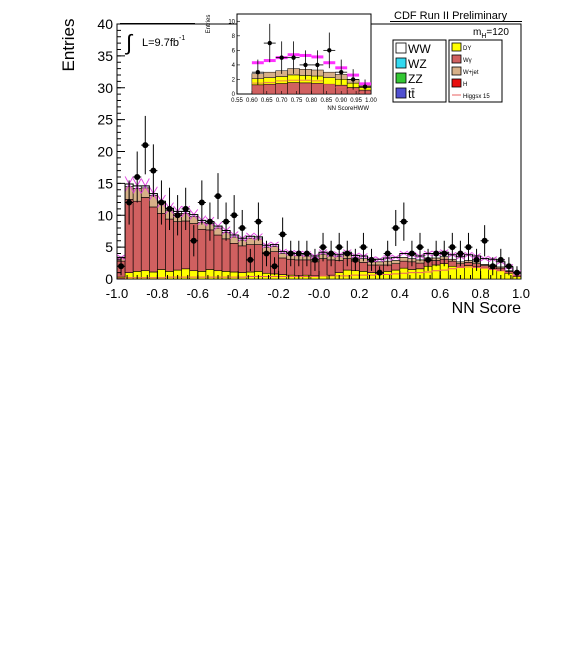 The width and height of the screenshot is (567, 667). Describe the element at coordinates (467, 49) in the screenshot. I see `legend-label-right-0: DY` at that location.